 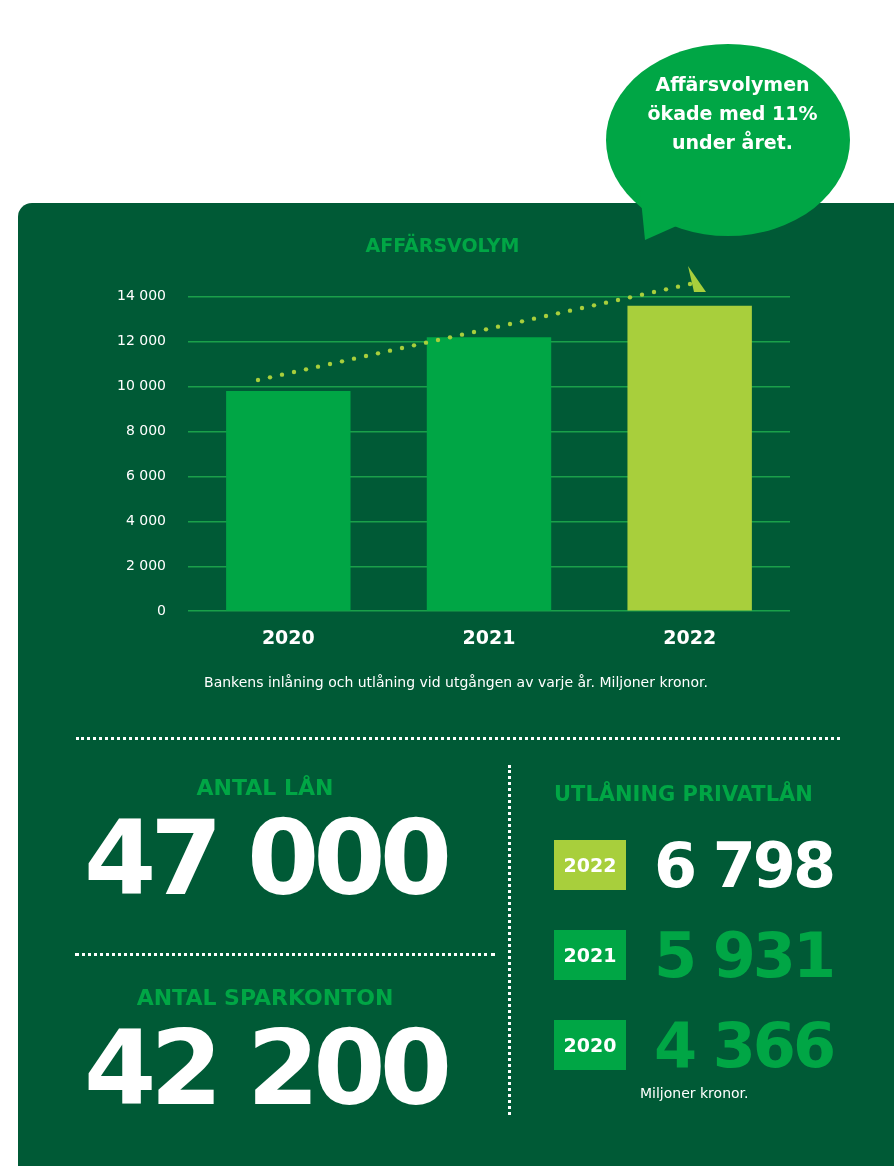 What do you see at coordinates (590, 955) in the screenshot?
I see `category-label: 2021` at bounding box center [590, 955].